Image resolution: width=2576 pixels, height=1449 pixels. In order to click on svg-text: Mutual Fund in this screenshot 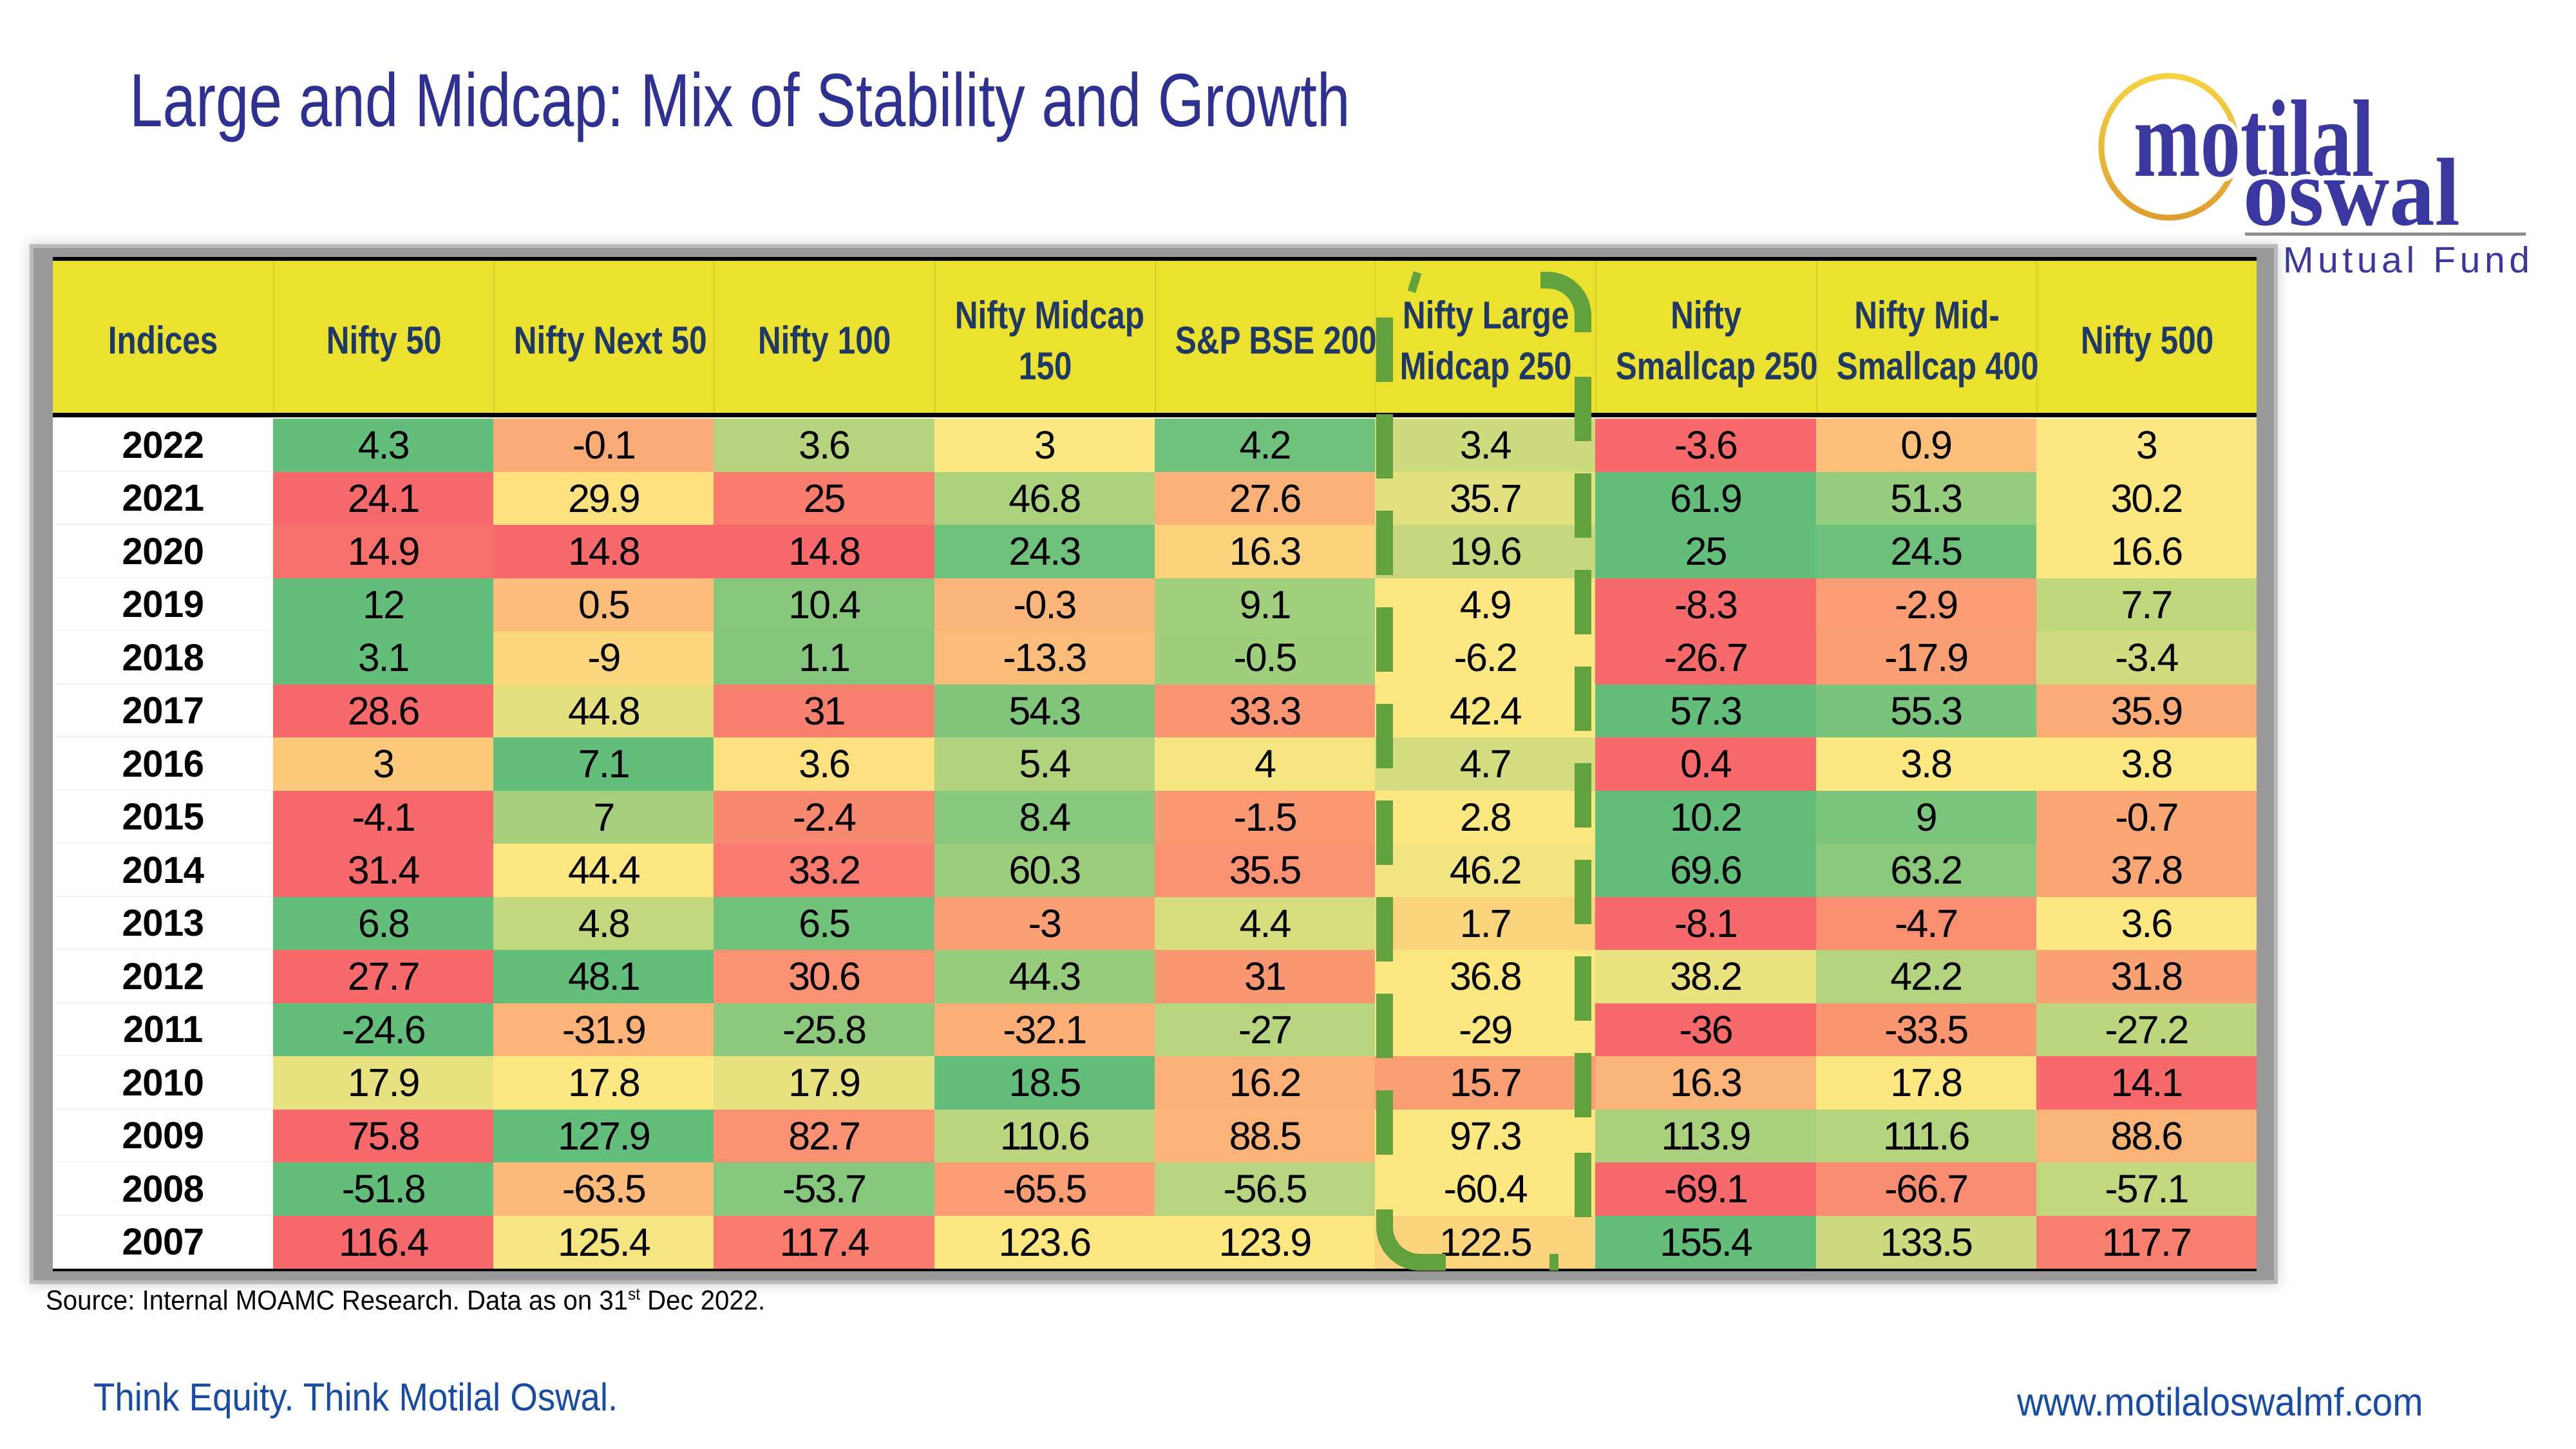, I will do `click(2406, 261)`.